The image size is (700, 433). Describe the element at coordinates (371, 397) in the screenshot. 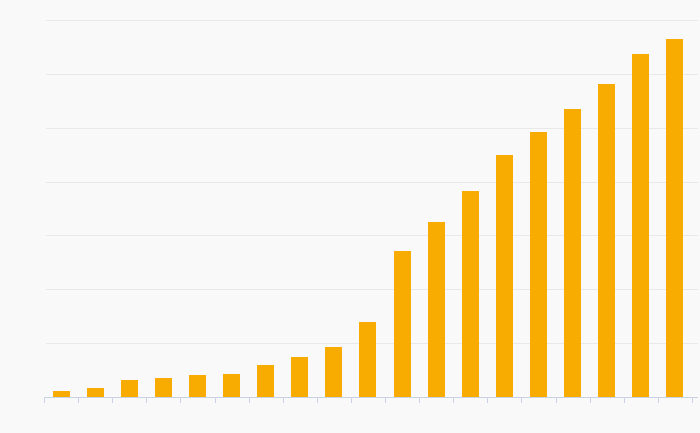

I see `x-axis-line` at that location.